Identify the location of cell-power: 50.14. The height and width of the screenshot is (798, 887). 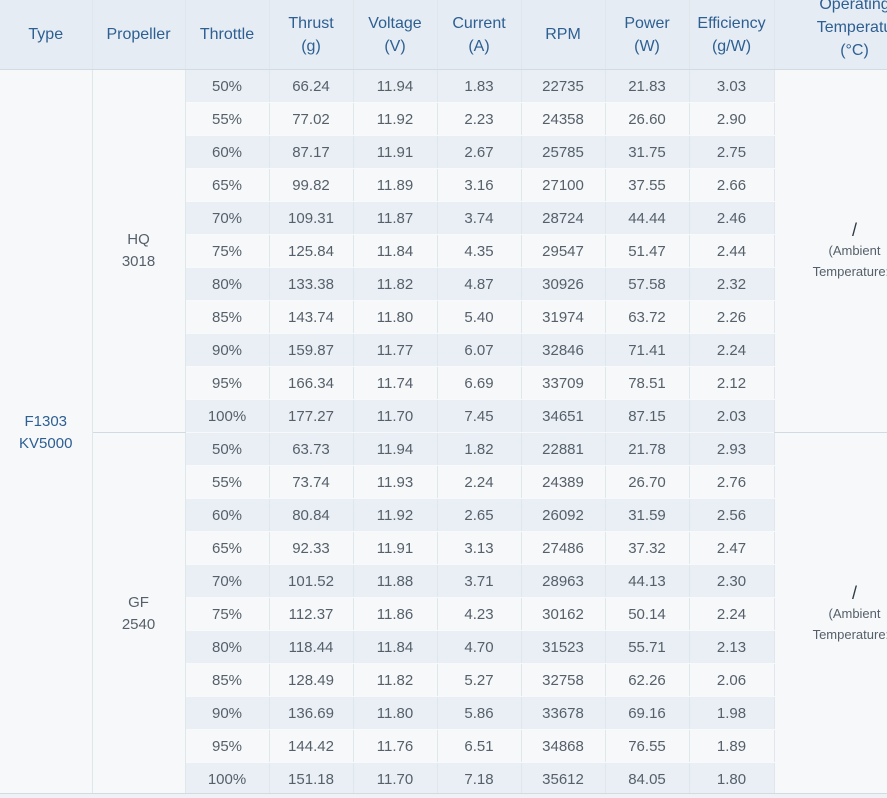
(647, 614).